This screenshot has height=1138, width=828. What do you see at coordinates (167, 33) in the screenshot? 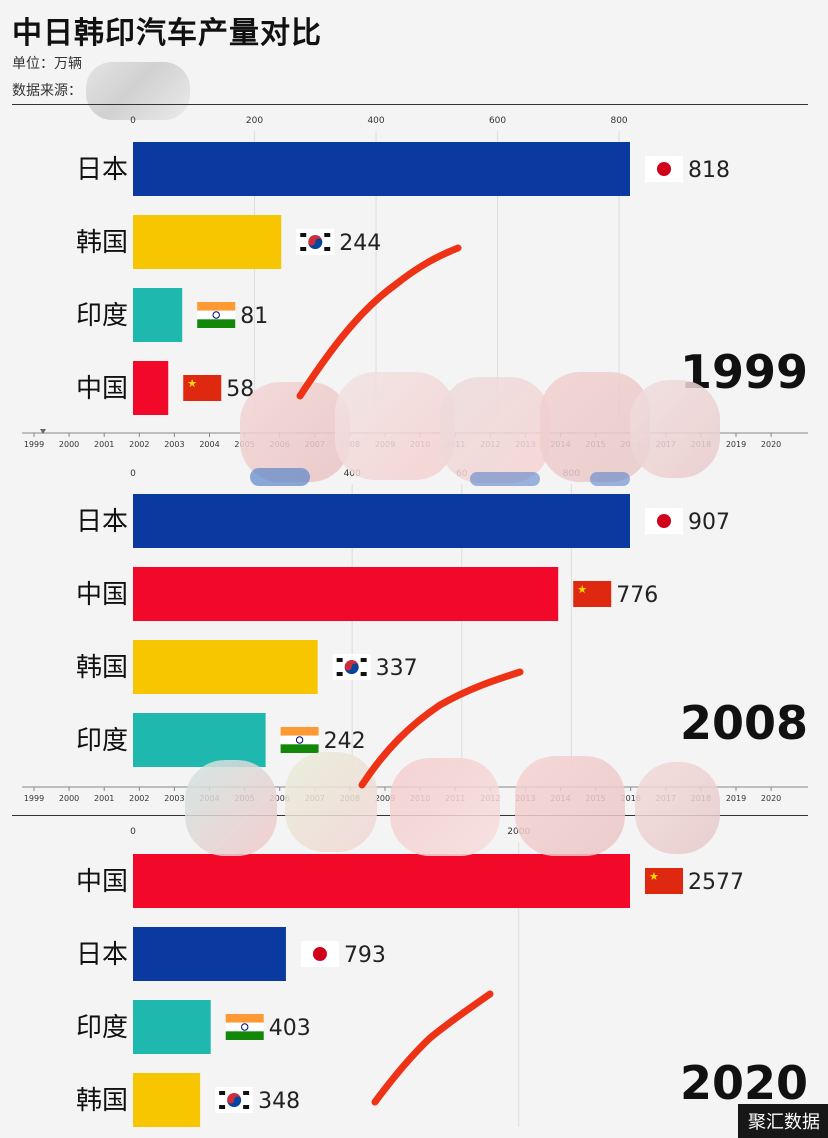
I see `page-title: 中日韩印汽车产量对比` at bounding box center [167, 33].